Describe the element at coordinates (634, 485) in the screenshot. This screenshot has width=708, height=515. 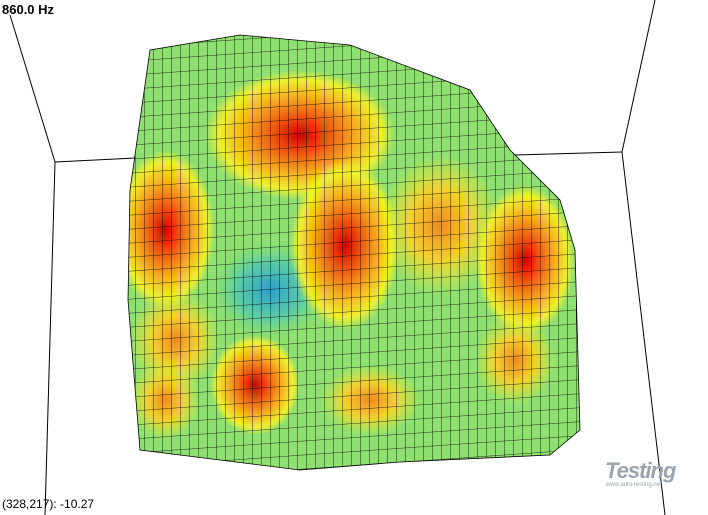
I see `watermark-site: www.auto-testing.net` at that location.